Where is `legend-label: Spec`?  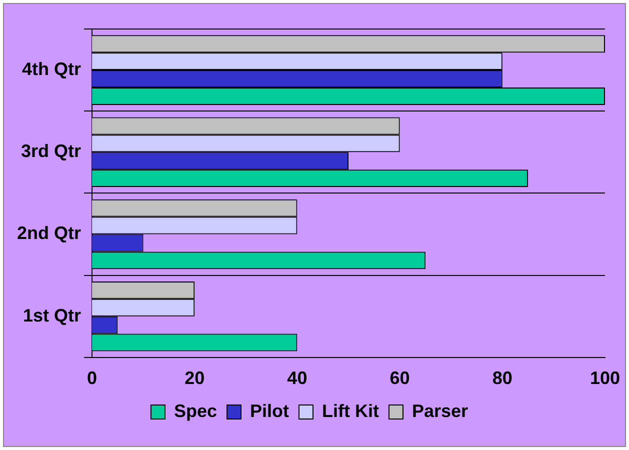
legend-label: Spec is located at coordinates (196, 410).